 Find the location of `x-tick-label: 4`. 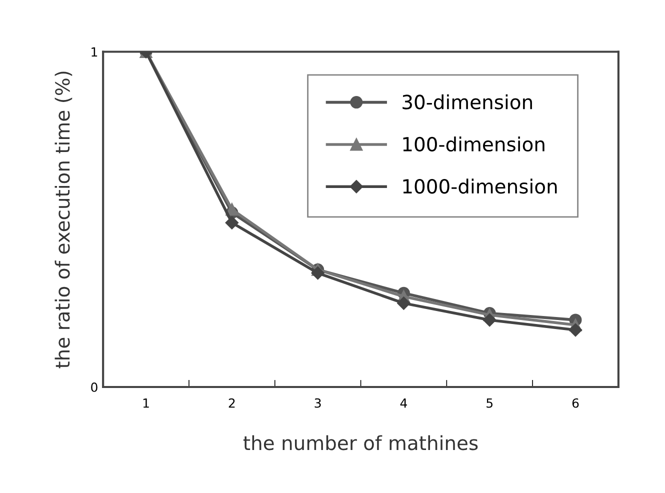

x-tick-label: 4 is located at coordinates (403, 403).